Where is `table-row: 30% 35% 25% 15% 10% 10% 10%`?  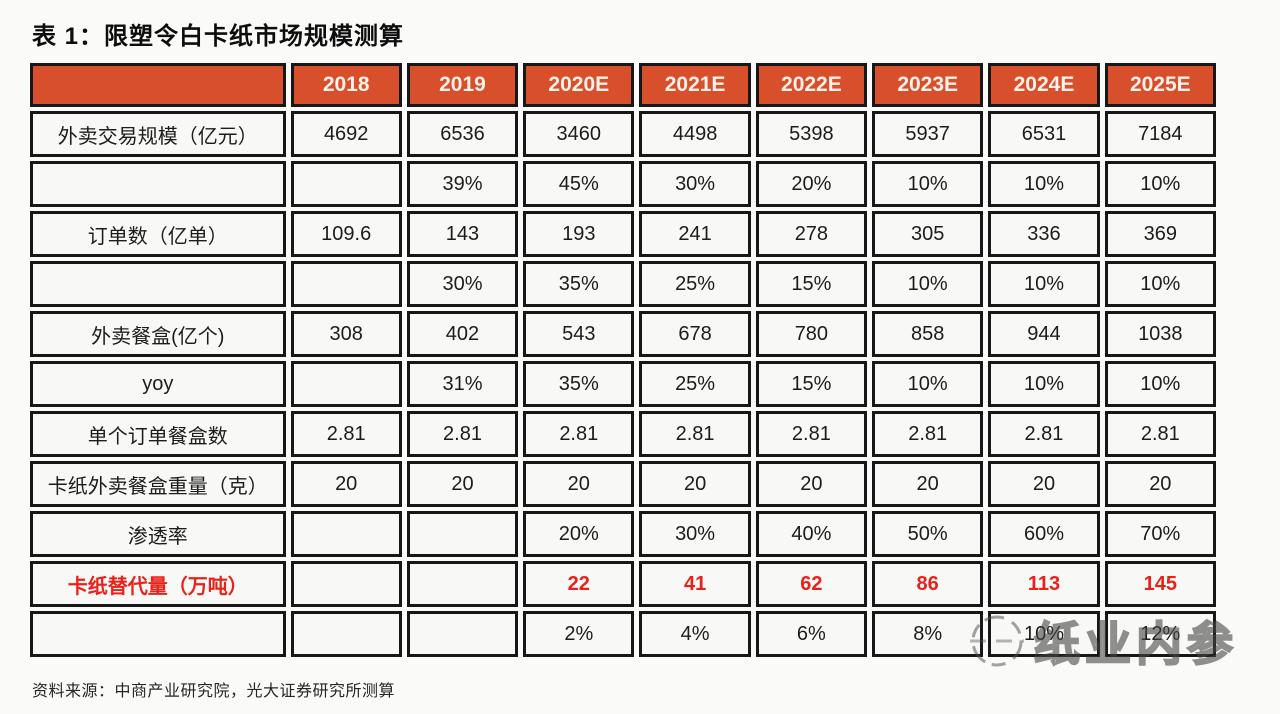
table-row: 30% 35% 25% 15% 10% 10% 10% is located at coordinates (623, 284).